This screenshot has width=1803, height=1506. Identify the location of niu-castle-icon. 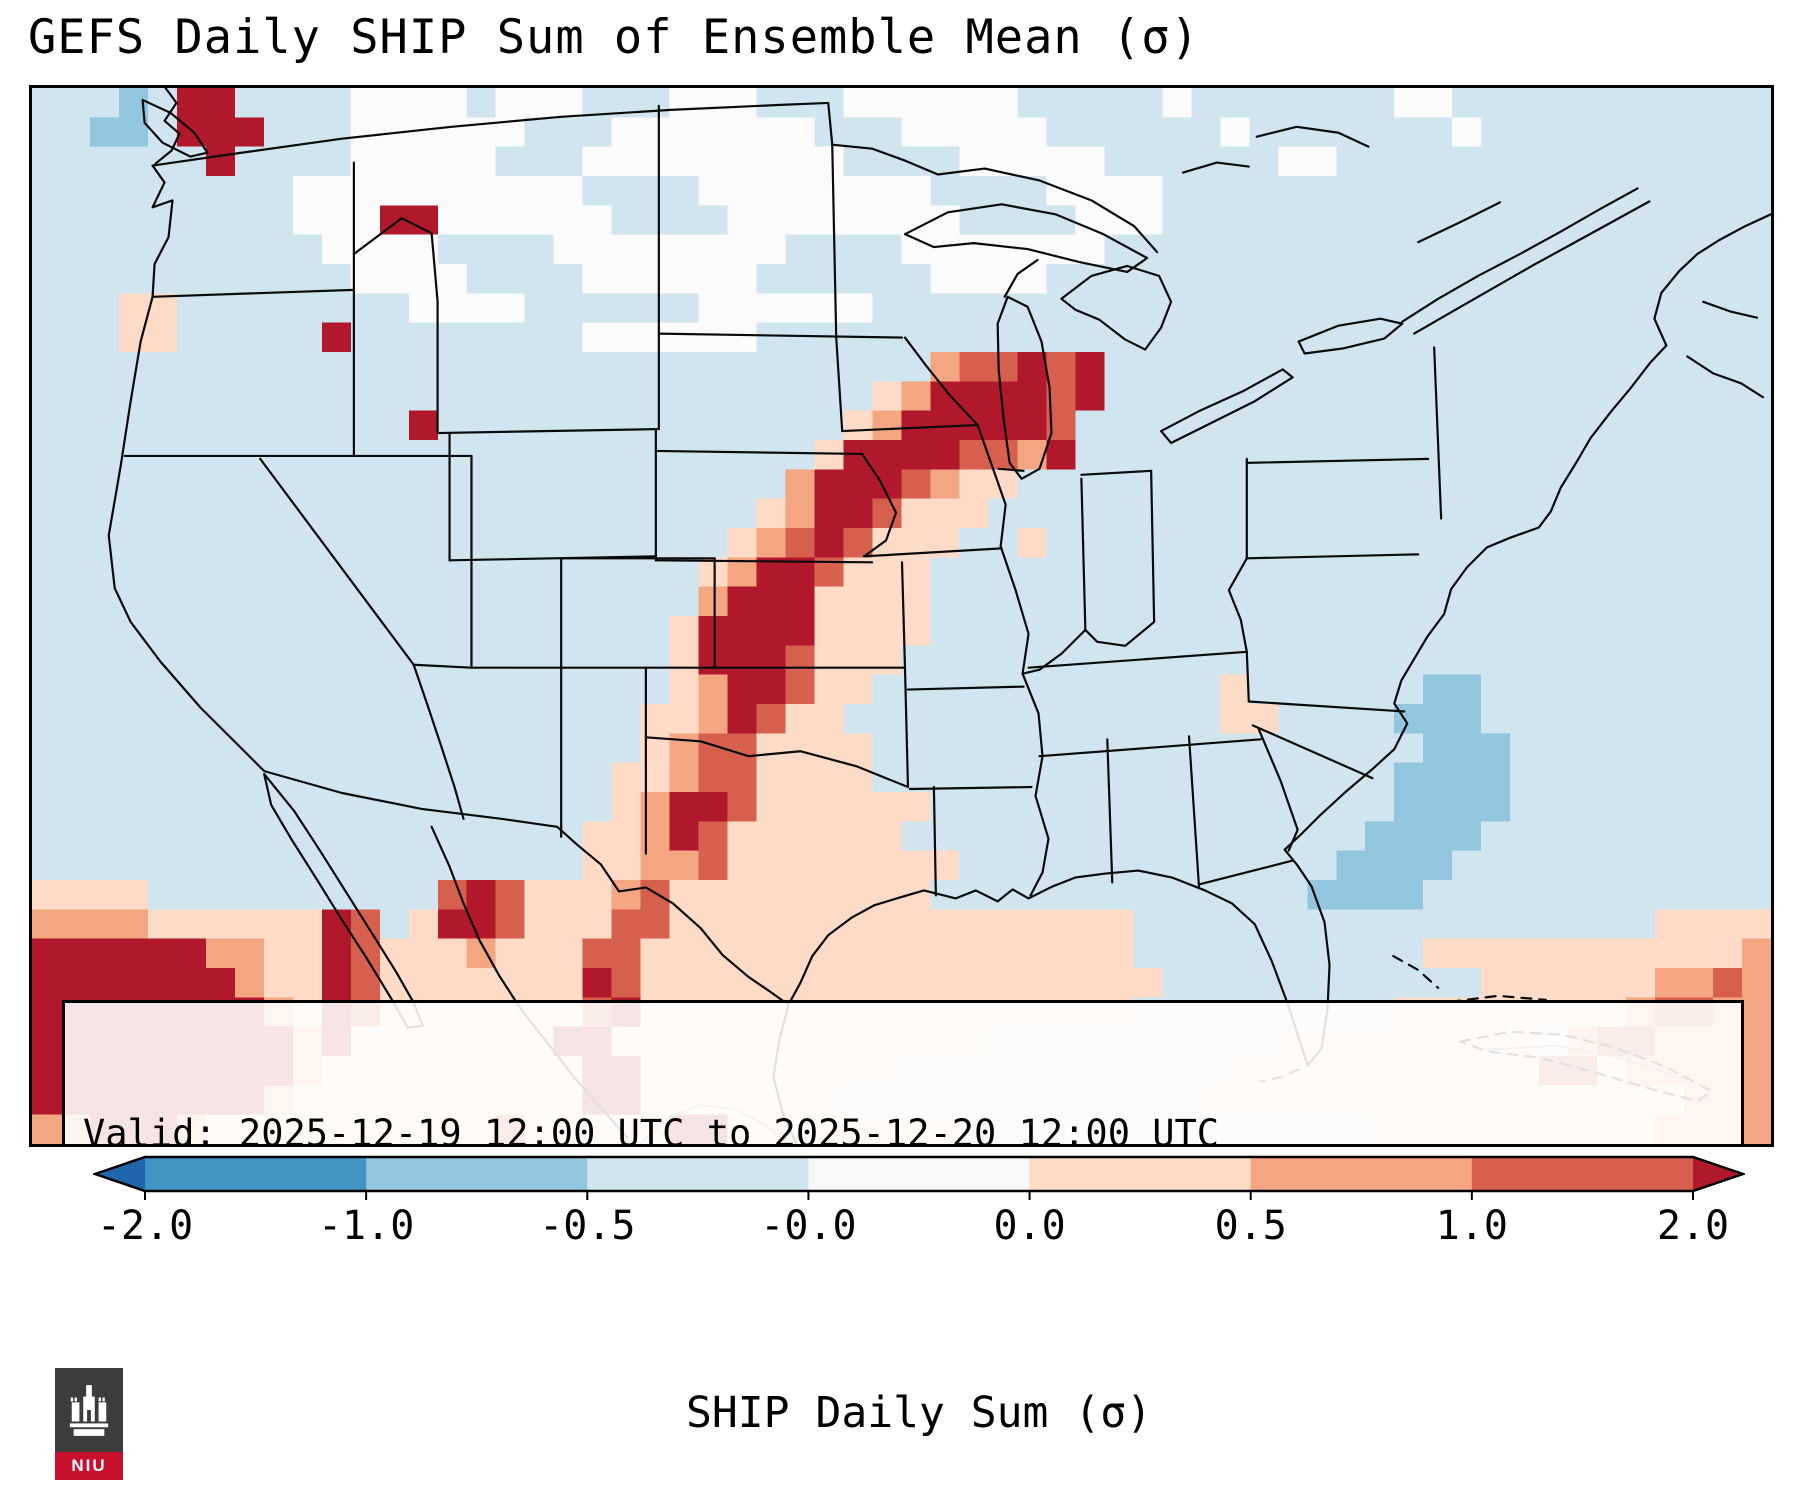
(89, 1410).